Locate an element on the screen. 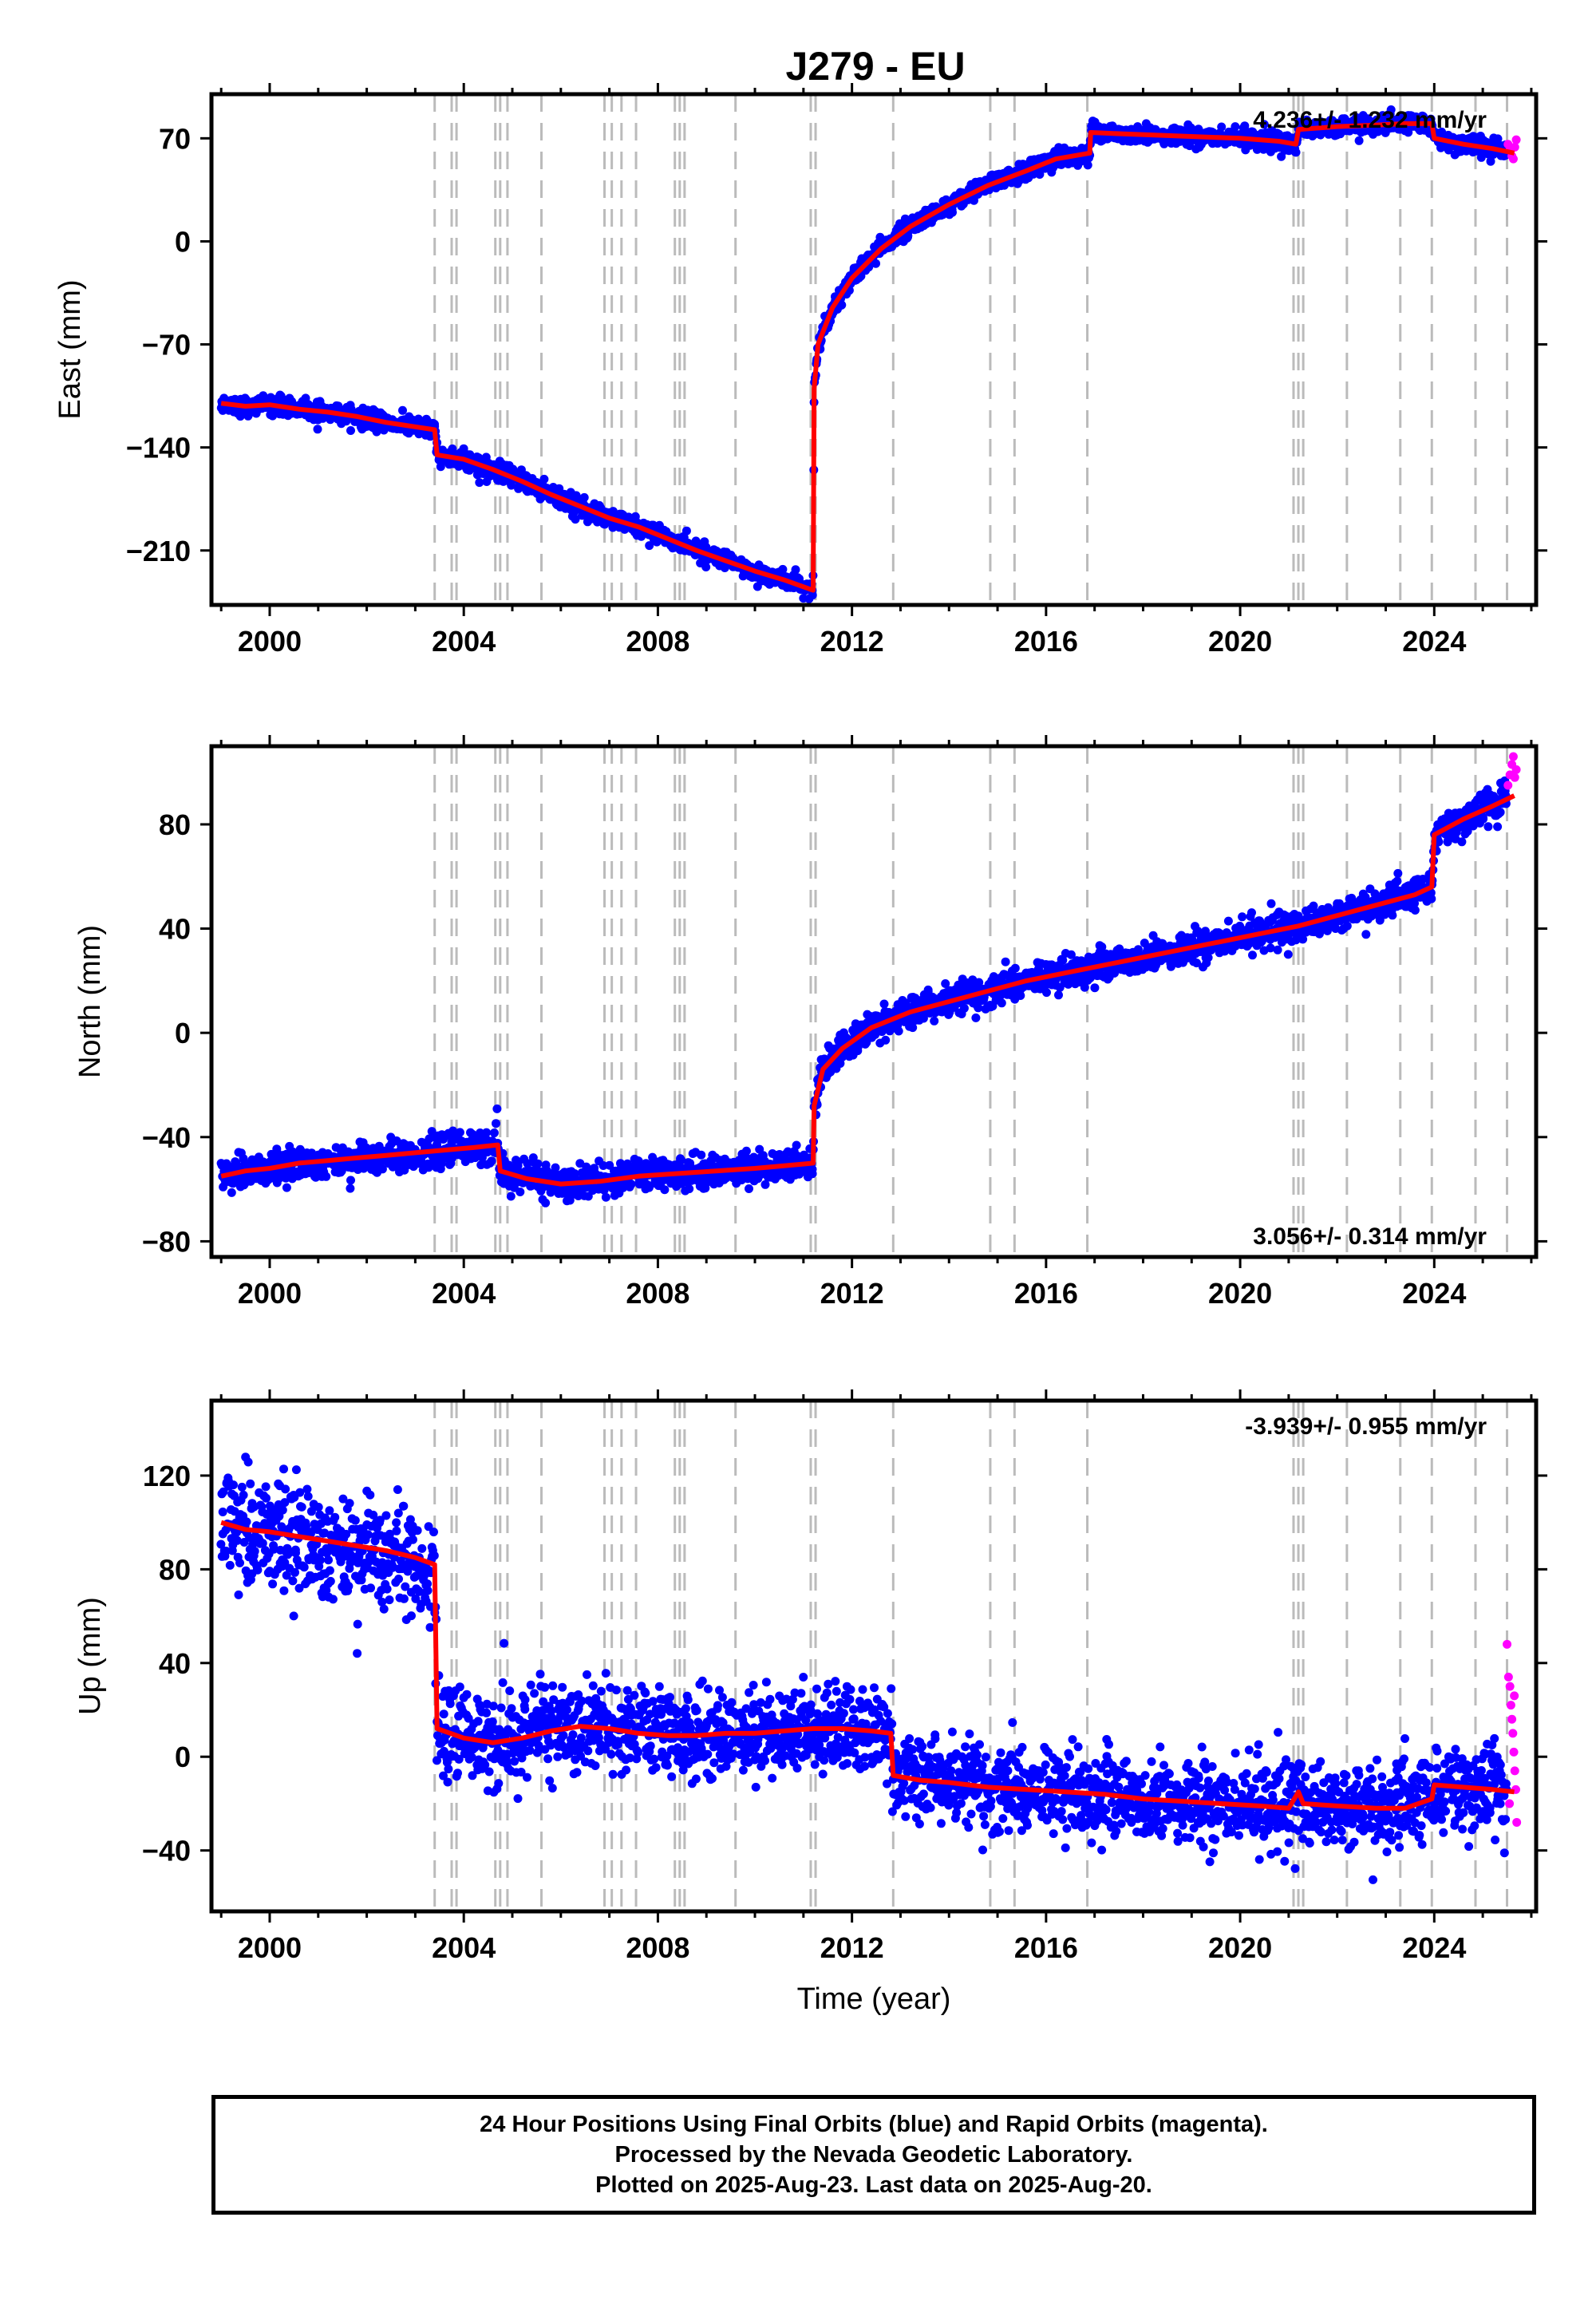  east-x-tick-label: 2000 is located at coordinates (270, 641).